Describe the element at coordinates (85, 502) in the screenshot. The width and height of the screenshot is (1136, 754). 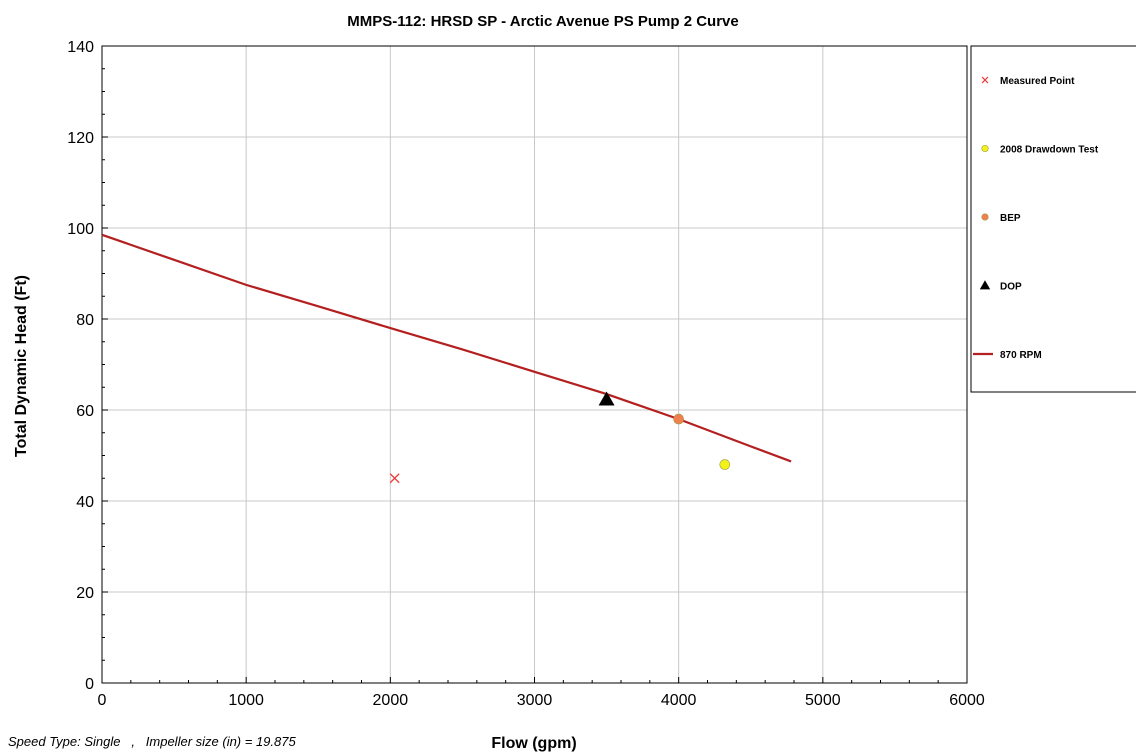
I see `y-tick-label: 40` at that location.